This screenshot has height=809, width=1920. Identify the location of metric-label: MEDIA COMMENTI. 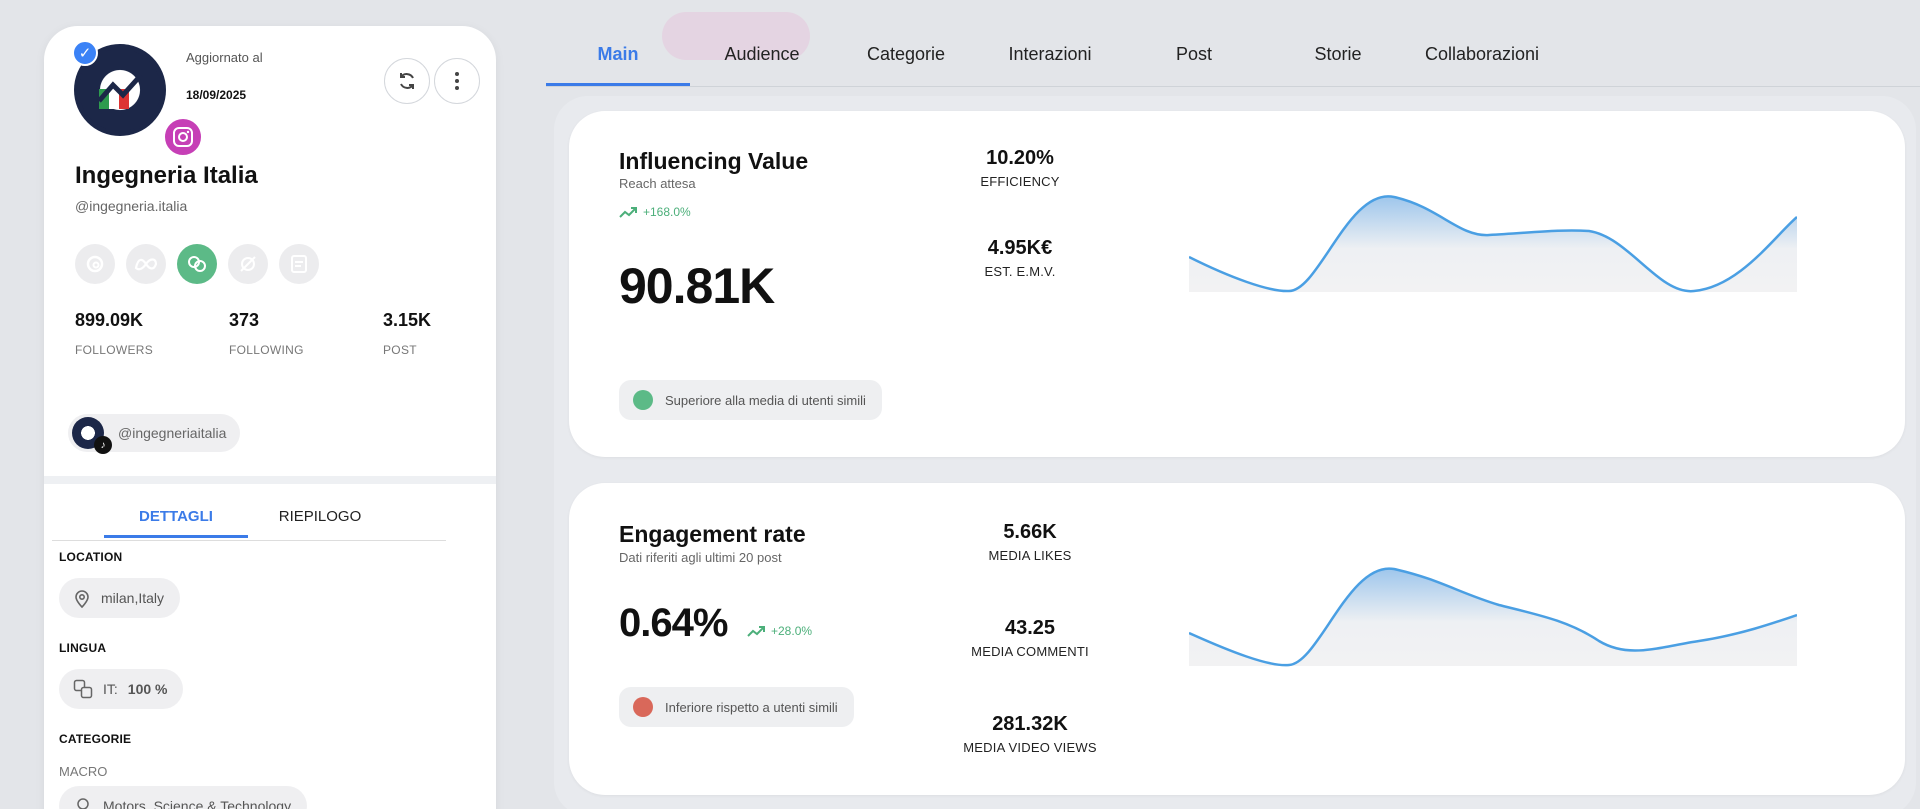
(1030, 651).